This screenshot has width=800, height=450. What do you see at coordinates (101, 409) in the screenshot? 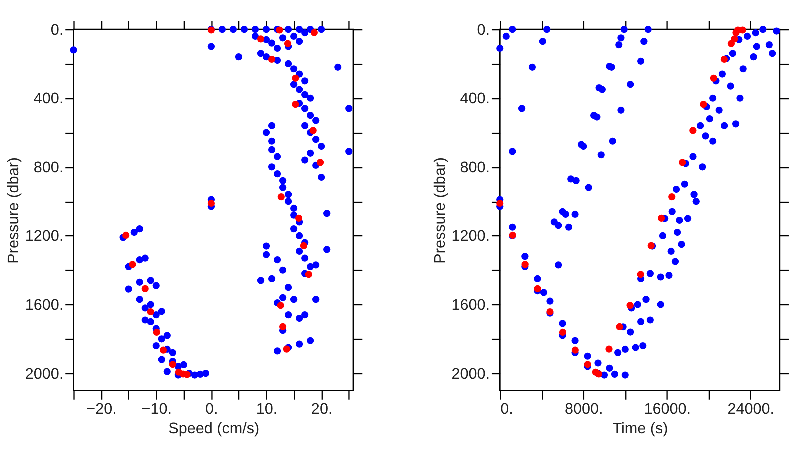
I see `x-tick-label: −20.` at bounding box center [101, 409].